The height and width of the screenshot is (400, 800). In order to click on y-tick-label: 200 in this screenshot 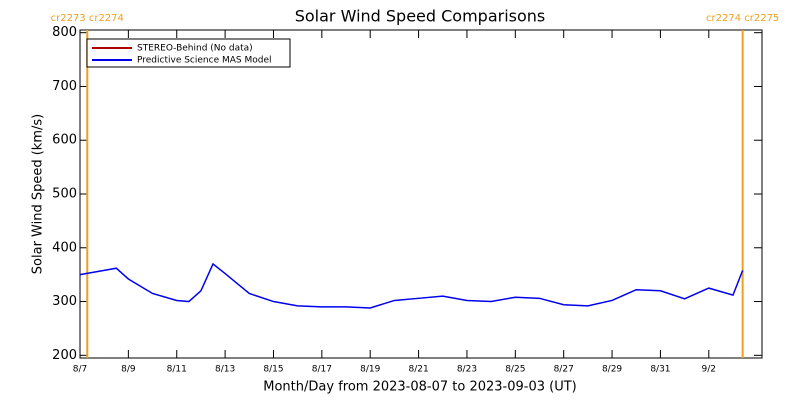, I will do `click(64, 355)`.